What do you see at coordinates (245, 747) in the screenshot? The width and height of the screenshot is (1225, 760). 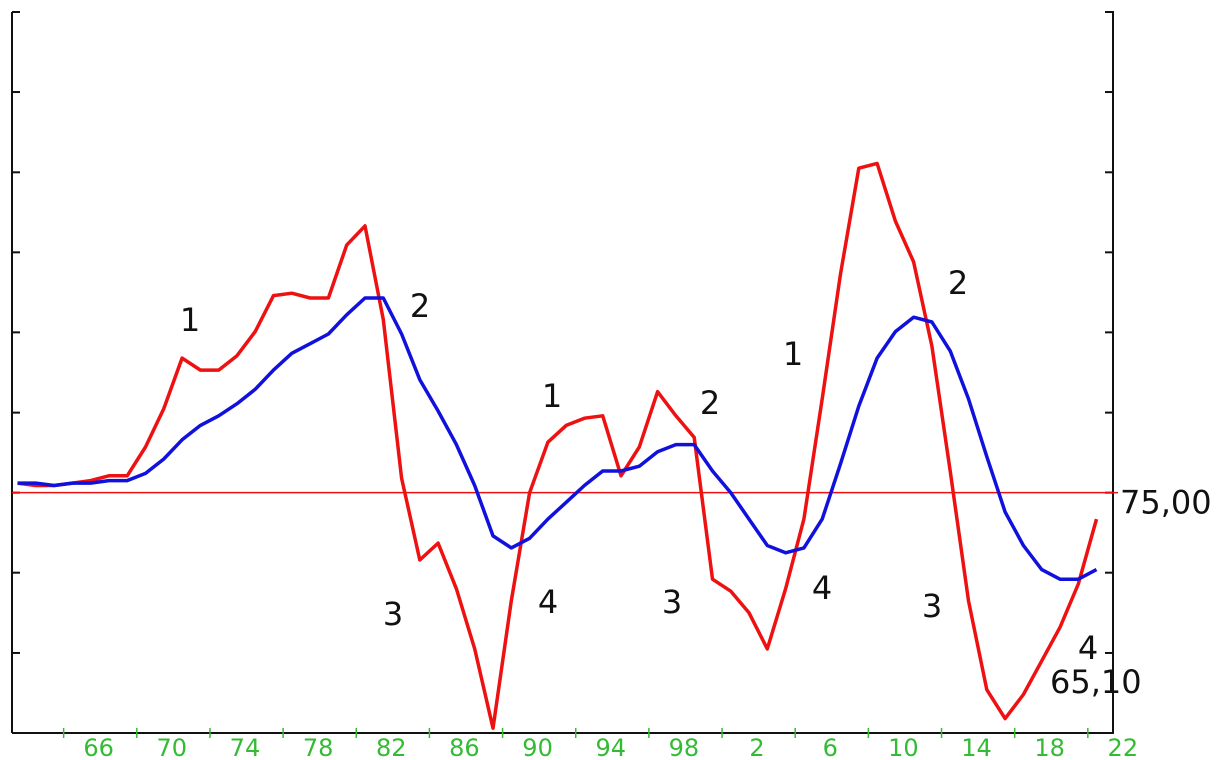 I see `x-tick-label: 74` at bounding box center [245, 747].